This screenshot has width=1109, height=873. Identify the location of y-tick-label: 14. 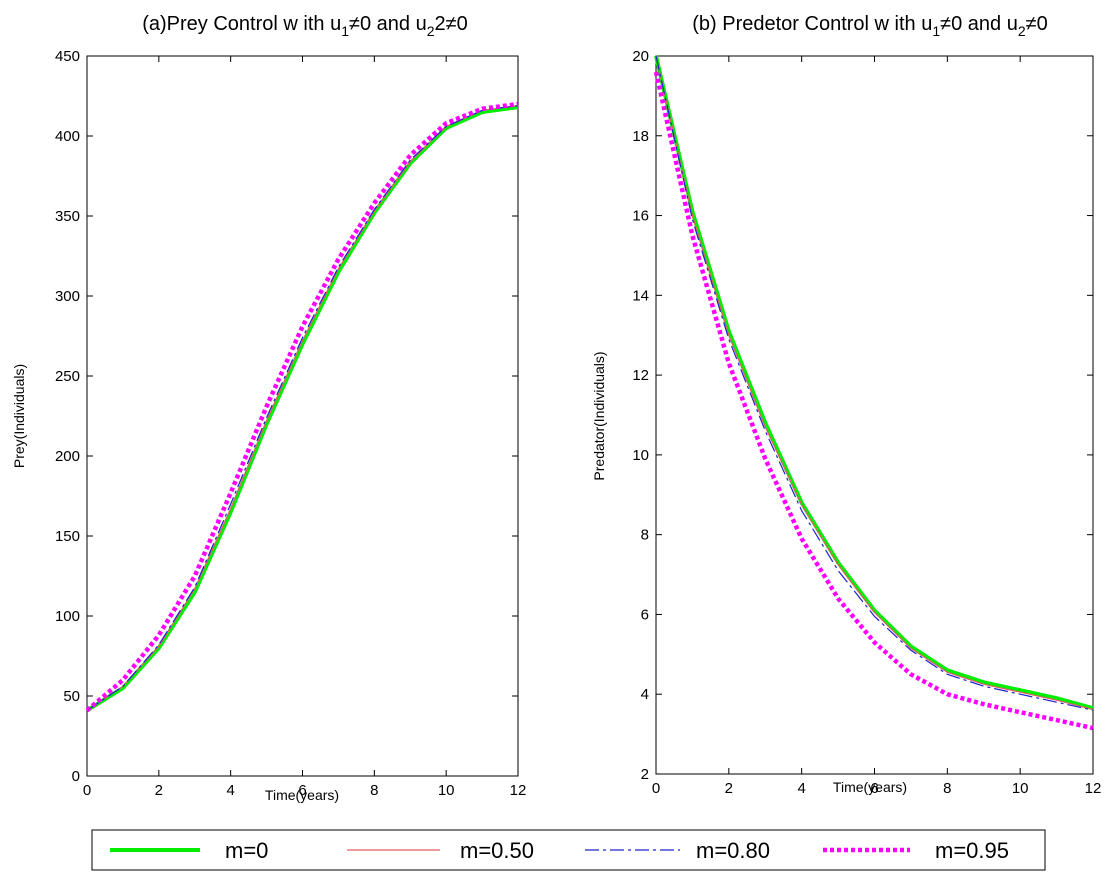
(640, 295).